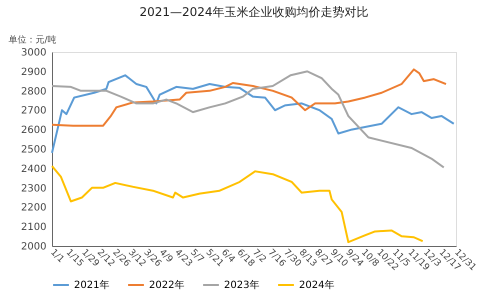 Image resolution: width=500 pixels, height=294 pixels. I want to click on y-tick-label: 2500, so click(33, 150).